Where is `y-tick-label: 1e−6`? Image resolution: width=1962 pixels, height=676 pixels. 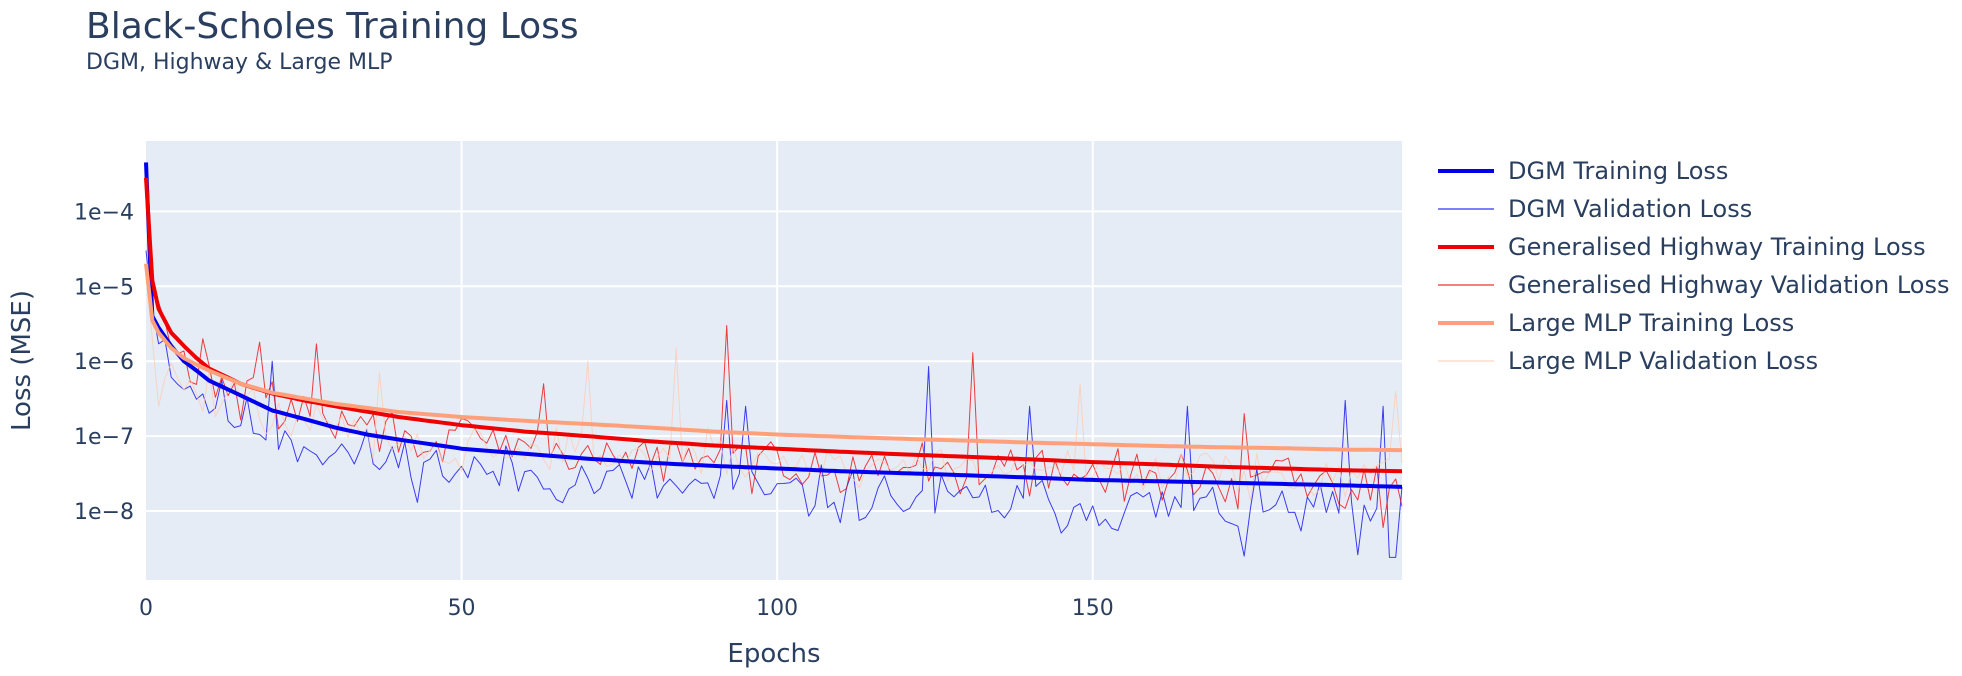
y-tick-label: 1e−6 is located at coordinates (104, 362).